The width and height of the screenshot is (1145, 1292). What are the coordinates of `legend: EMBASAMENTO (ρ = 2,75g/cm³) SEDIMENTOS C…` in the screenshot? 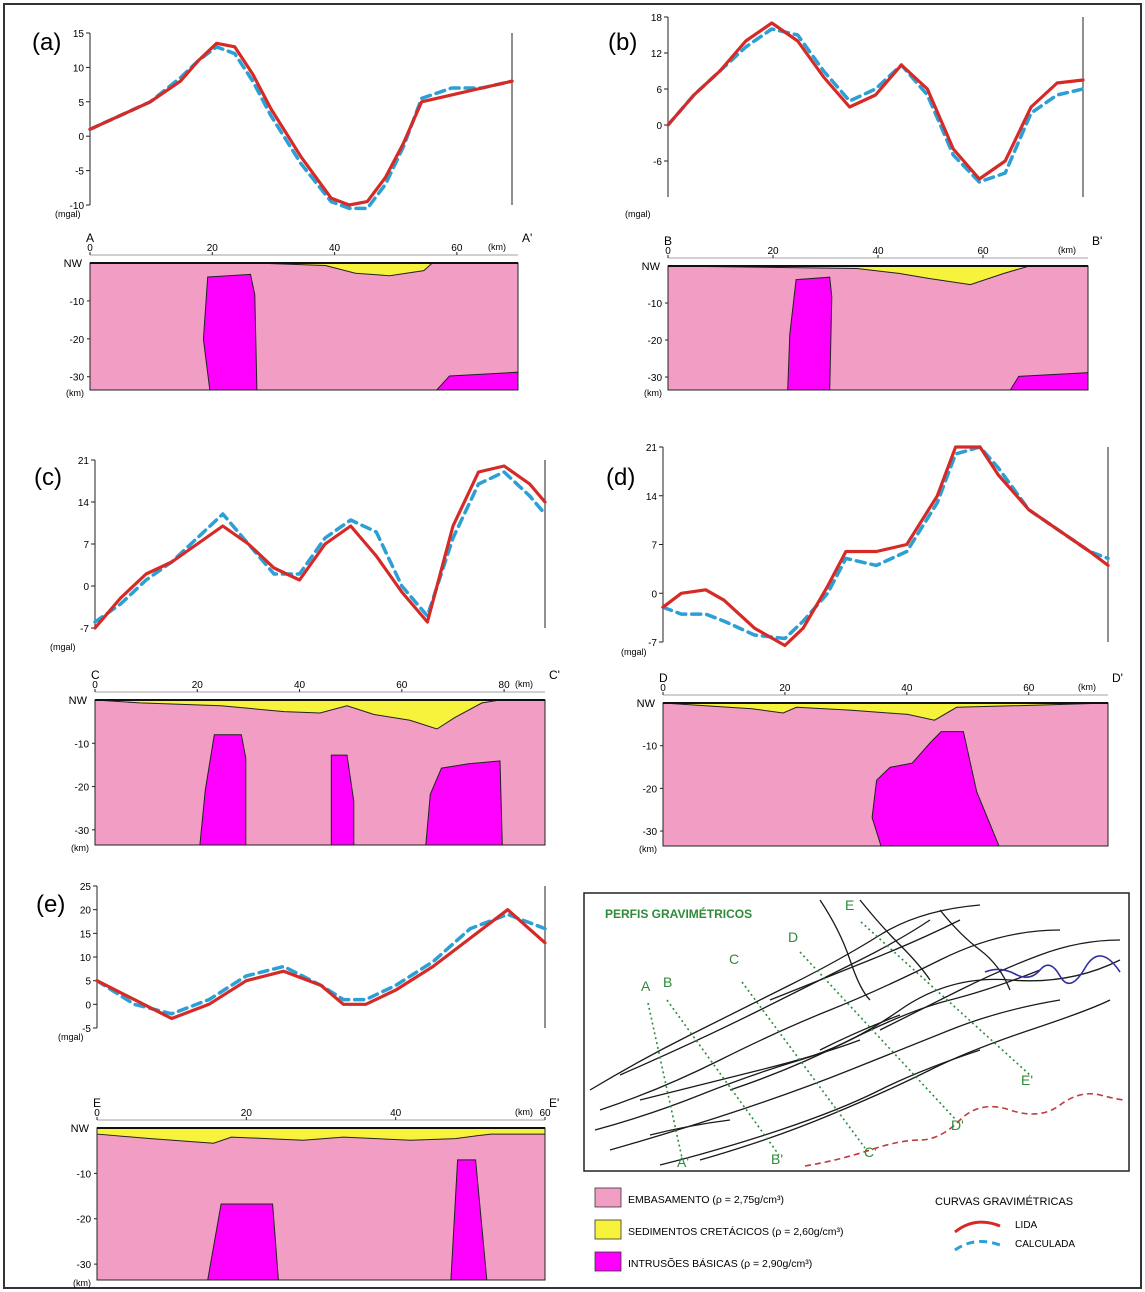 It's located at (834, 1229).